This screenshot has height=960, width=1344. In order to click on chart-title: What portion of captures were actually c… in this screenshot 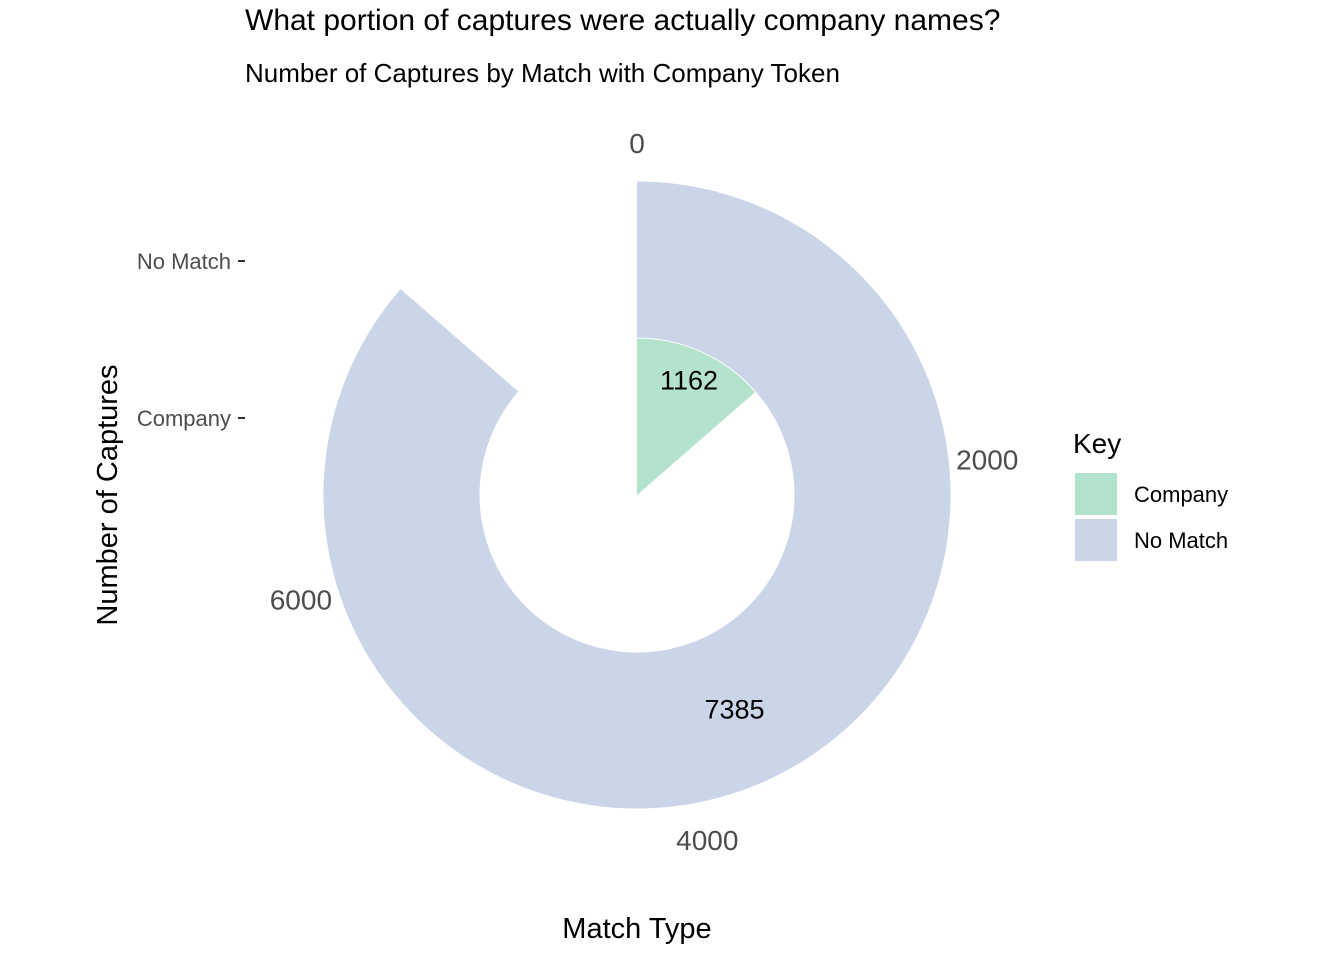, I will do `click(622, 20)`.